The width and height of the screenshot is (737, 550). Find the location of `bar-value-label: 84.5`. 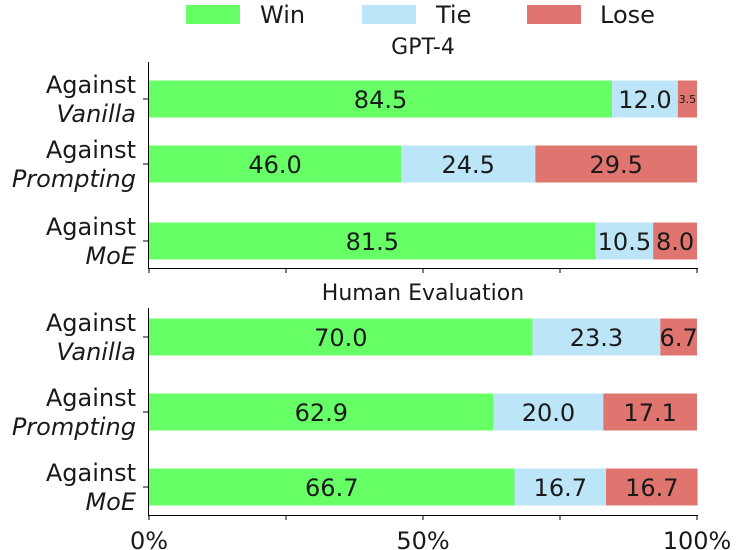

bar-value-label: 84.5 is located at coordinates (380, 100).